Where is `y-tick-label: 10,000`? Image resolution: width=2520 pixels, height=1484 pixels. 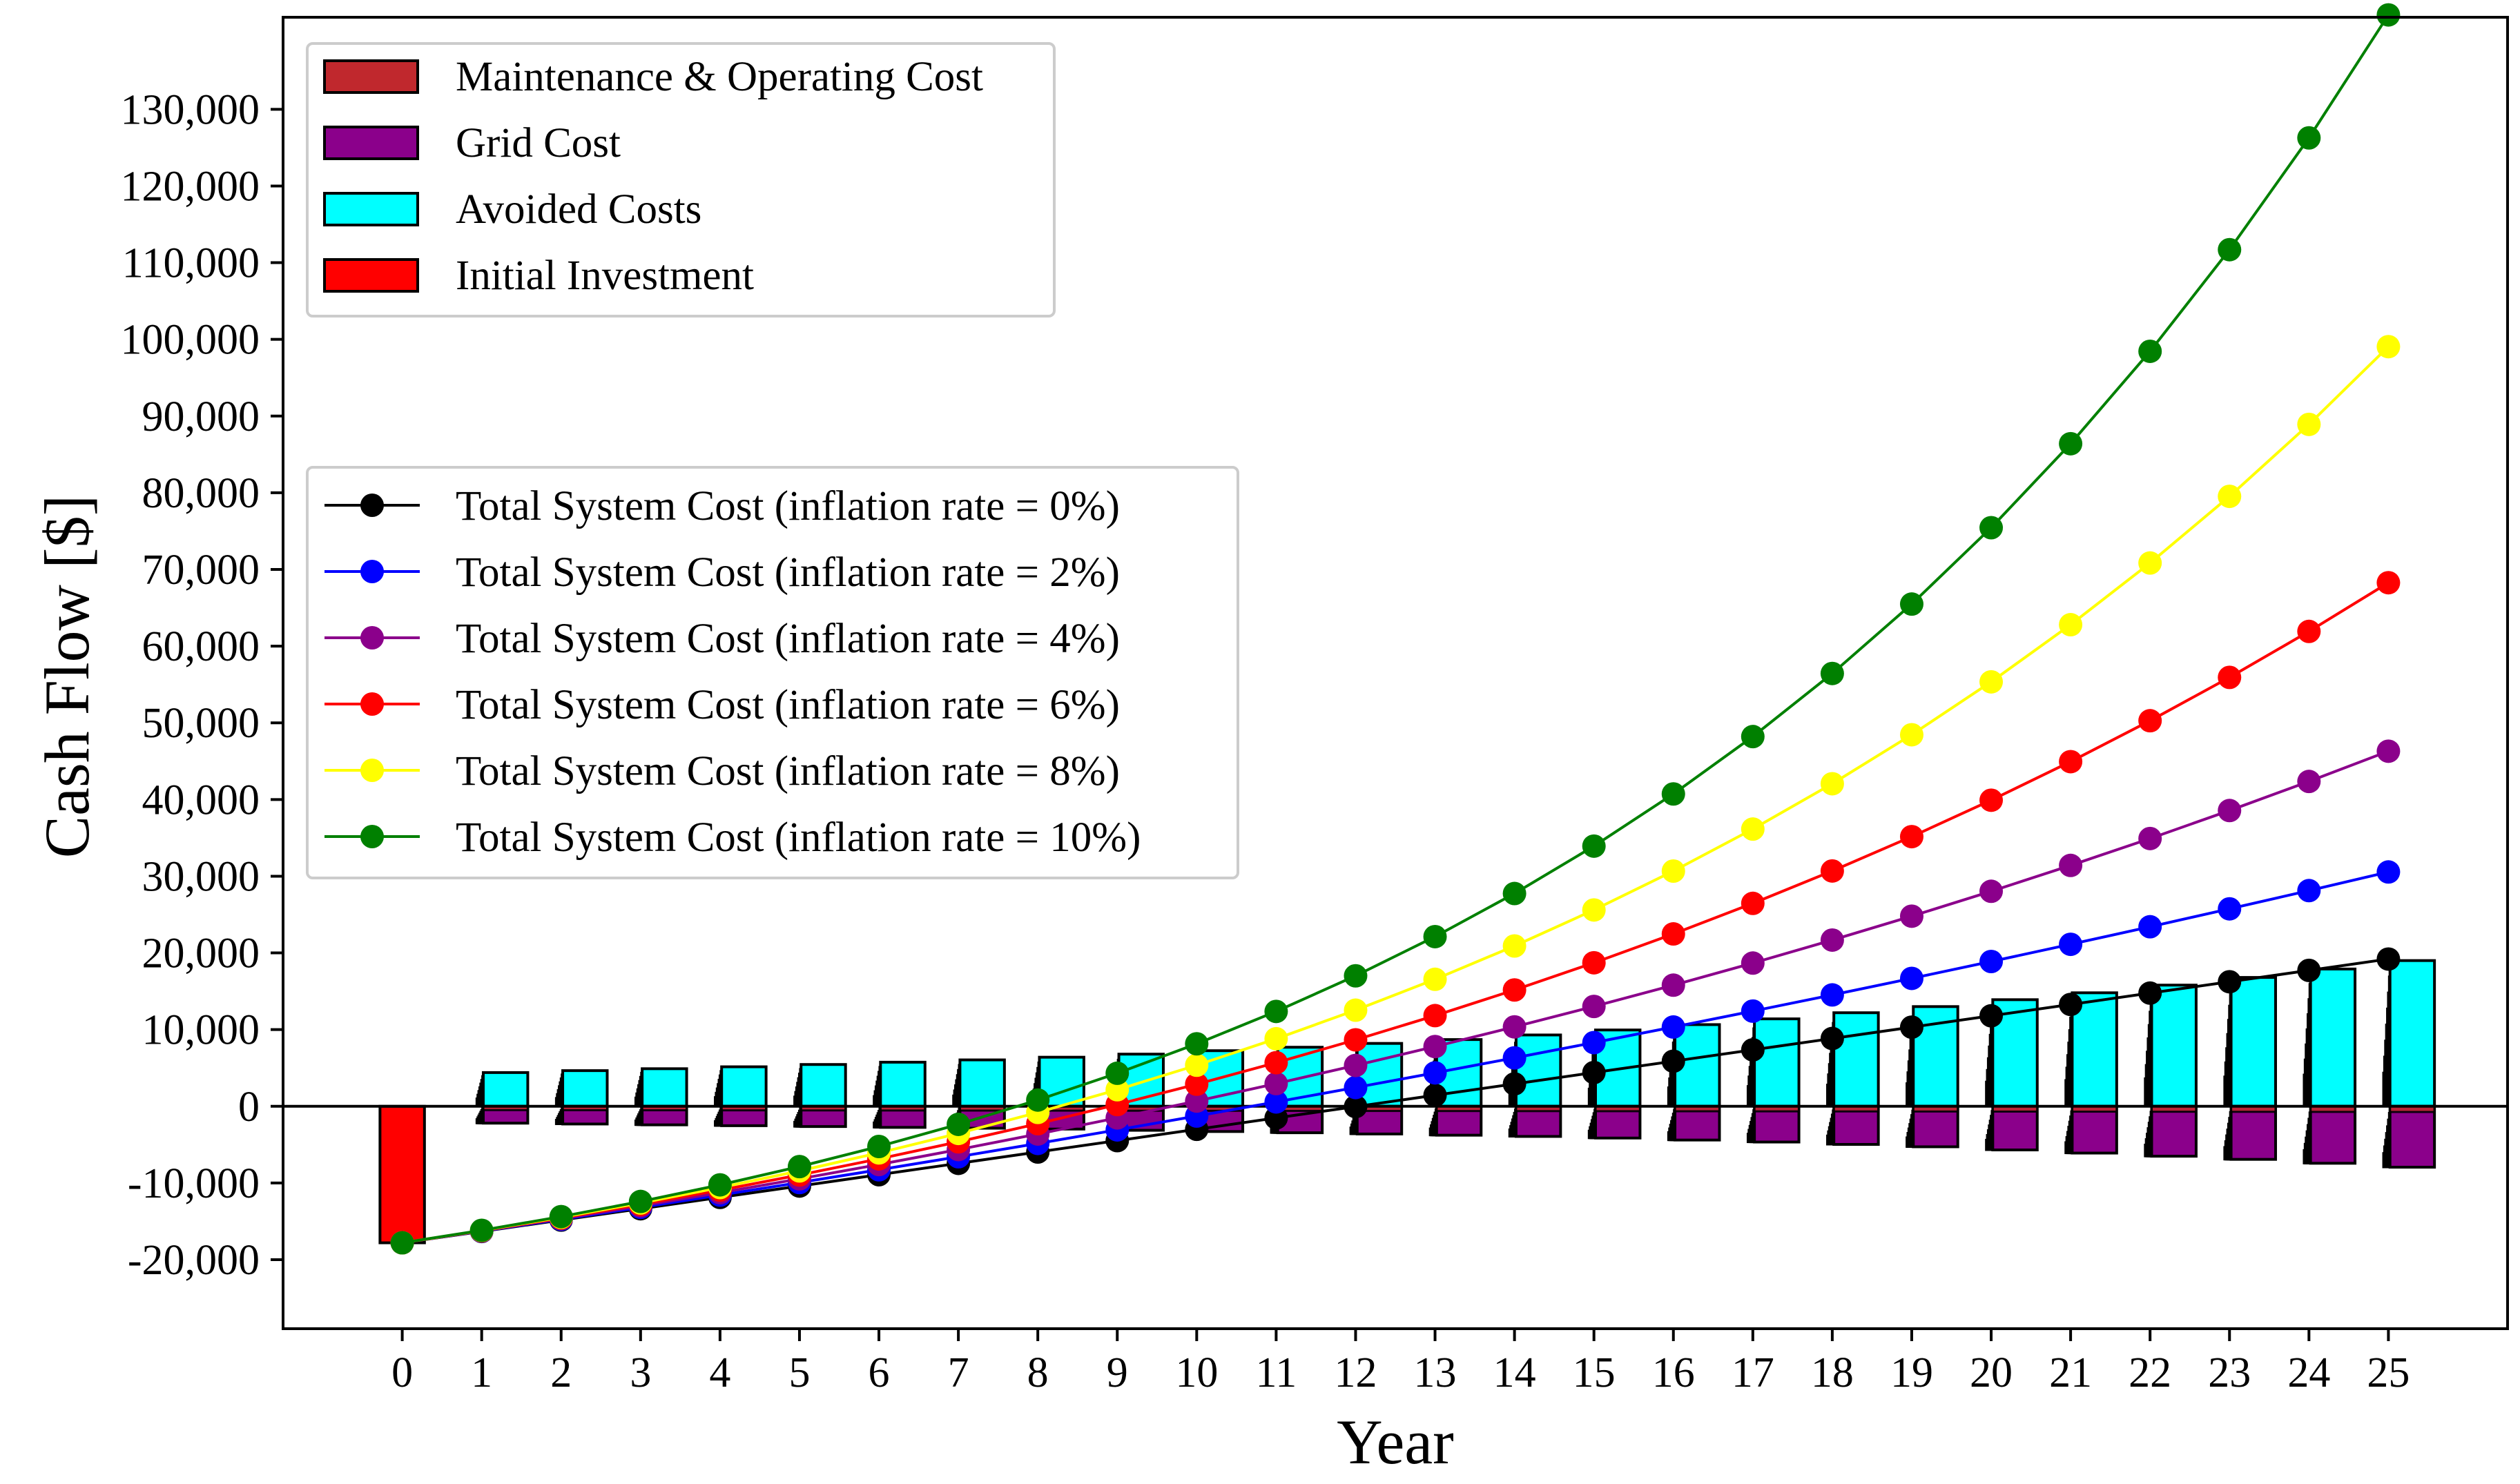 y-tick-label: 10,000 is located at coordinates (201, 1030).